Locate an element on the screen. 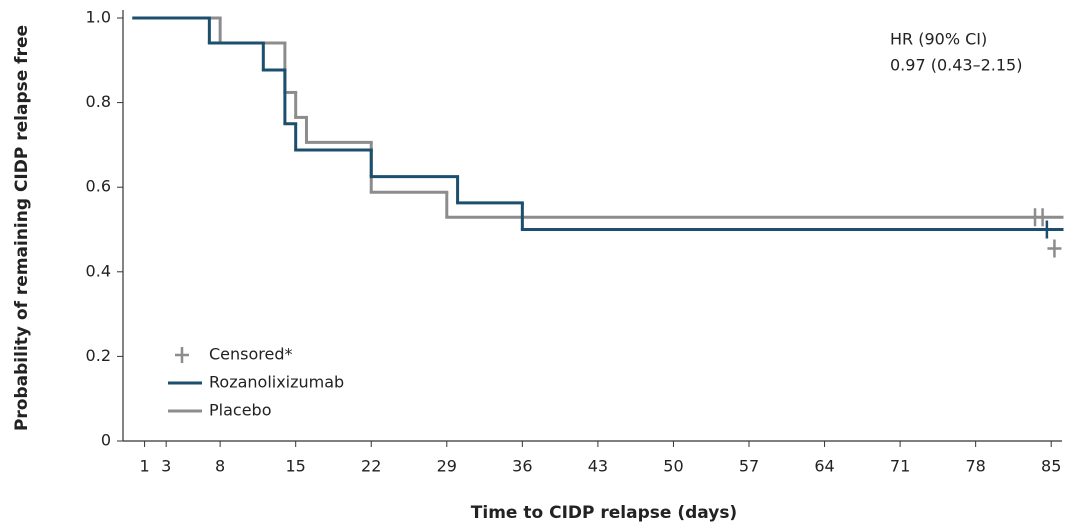 This screenshot has height=525, width=1070. x-tick-label: 50 is located at coordinates (673, 466).